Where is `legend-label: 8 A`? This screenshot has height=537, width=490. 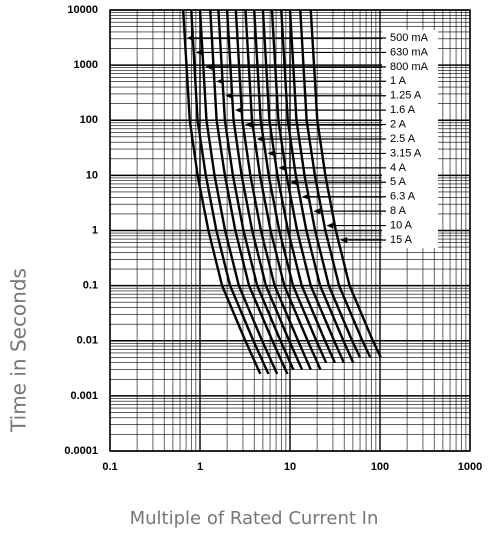
legend-label: 8 A is located at coordinates (398, 211).